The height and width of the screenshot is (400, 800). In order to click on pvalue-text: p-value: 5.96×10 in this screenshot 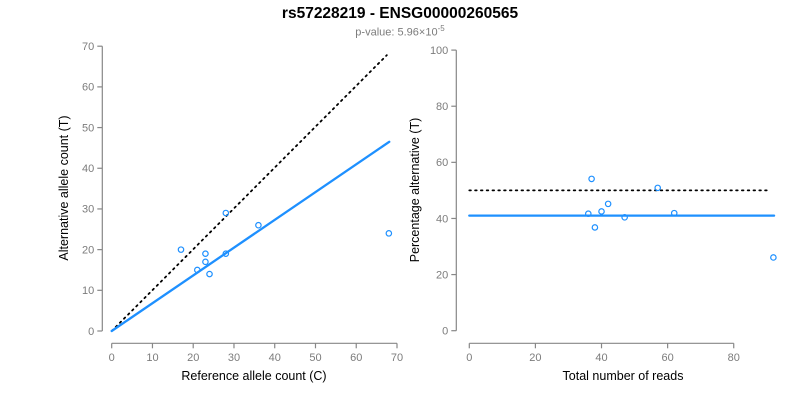, I will do `click(396, 32)`.